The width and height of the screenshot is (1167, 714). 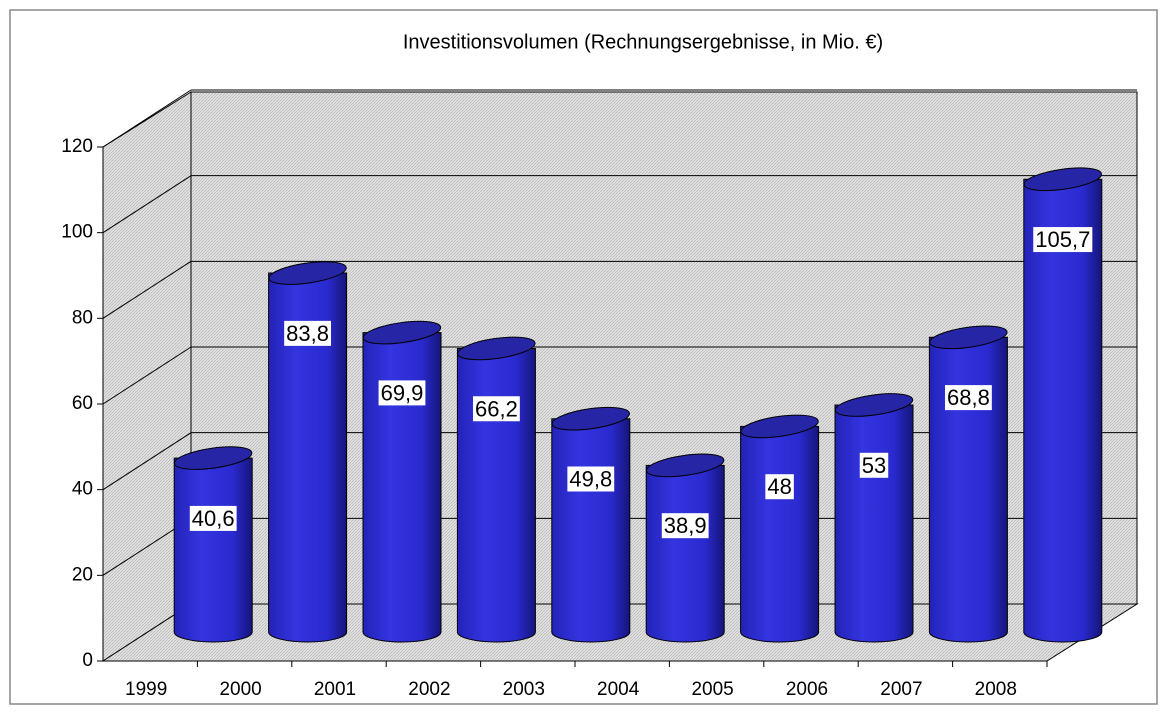 I want to click on value-label: 83,8, so click(x=307, y=333).